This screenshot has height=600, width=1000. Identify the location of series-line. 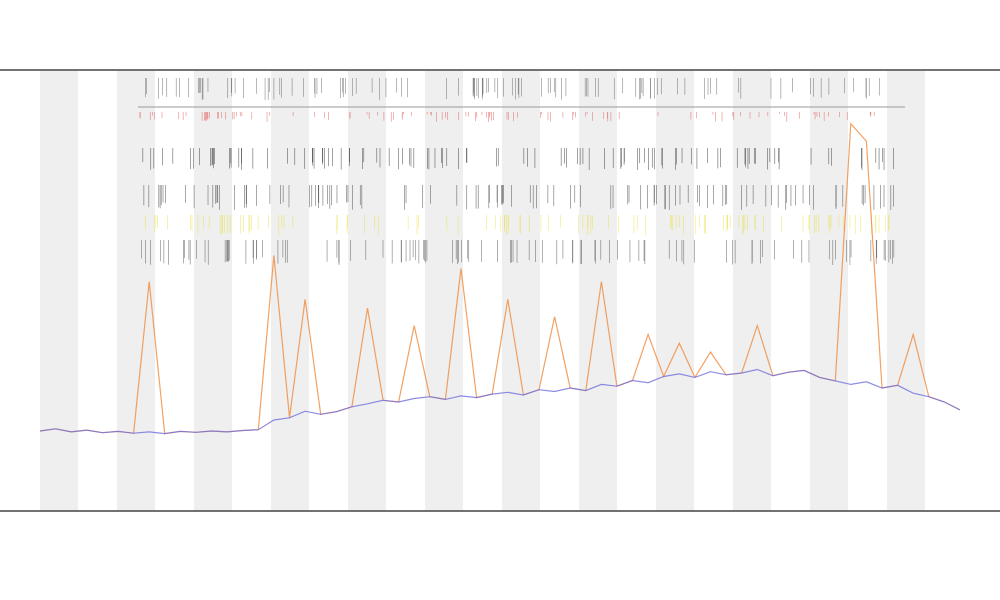
(500, 401).